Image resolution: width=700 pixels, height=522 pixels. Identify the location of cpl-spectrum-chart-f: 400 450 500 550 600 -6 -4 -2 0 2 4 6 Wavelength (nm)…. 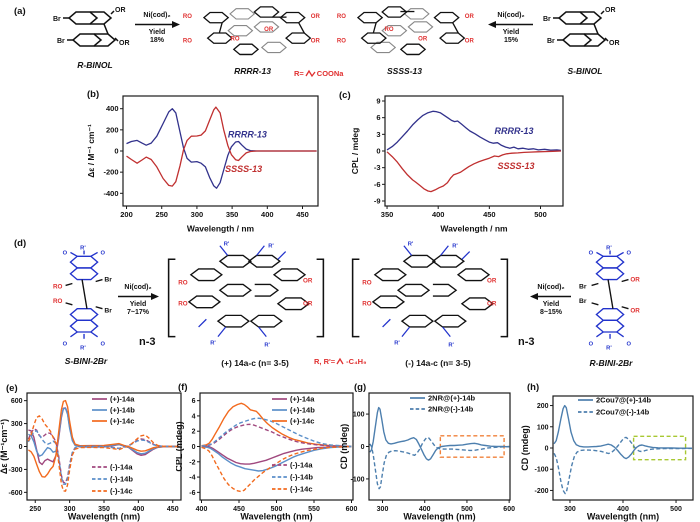
(267, 452).